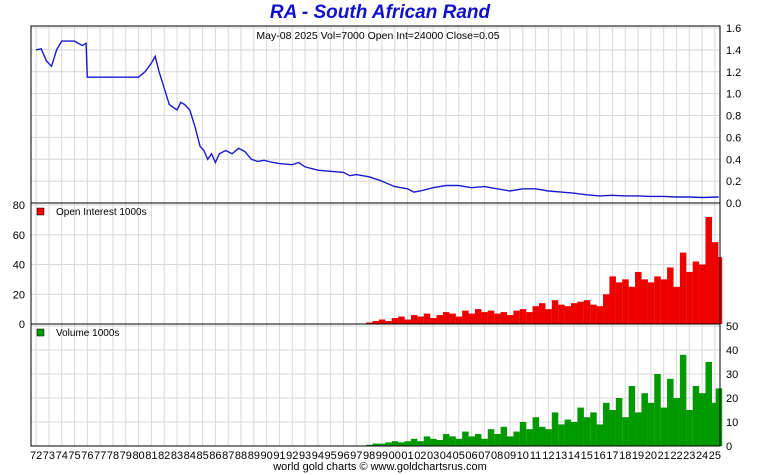  Describe the element at coordinates (484, 456) in the screenshot. I see `x-tick-label: 07` at that location.